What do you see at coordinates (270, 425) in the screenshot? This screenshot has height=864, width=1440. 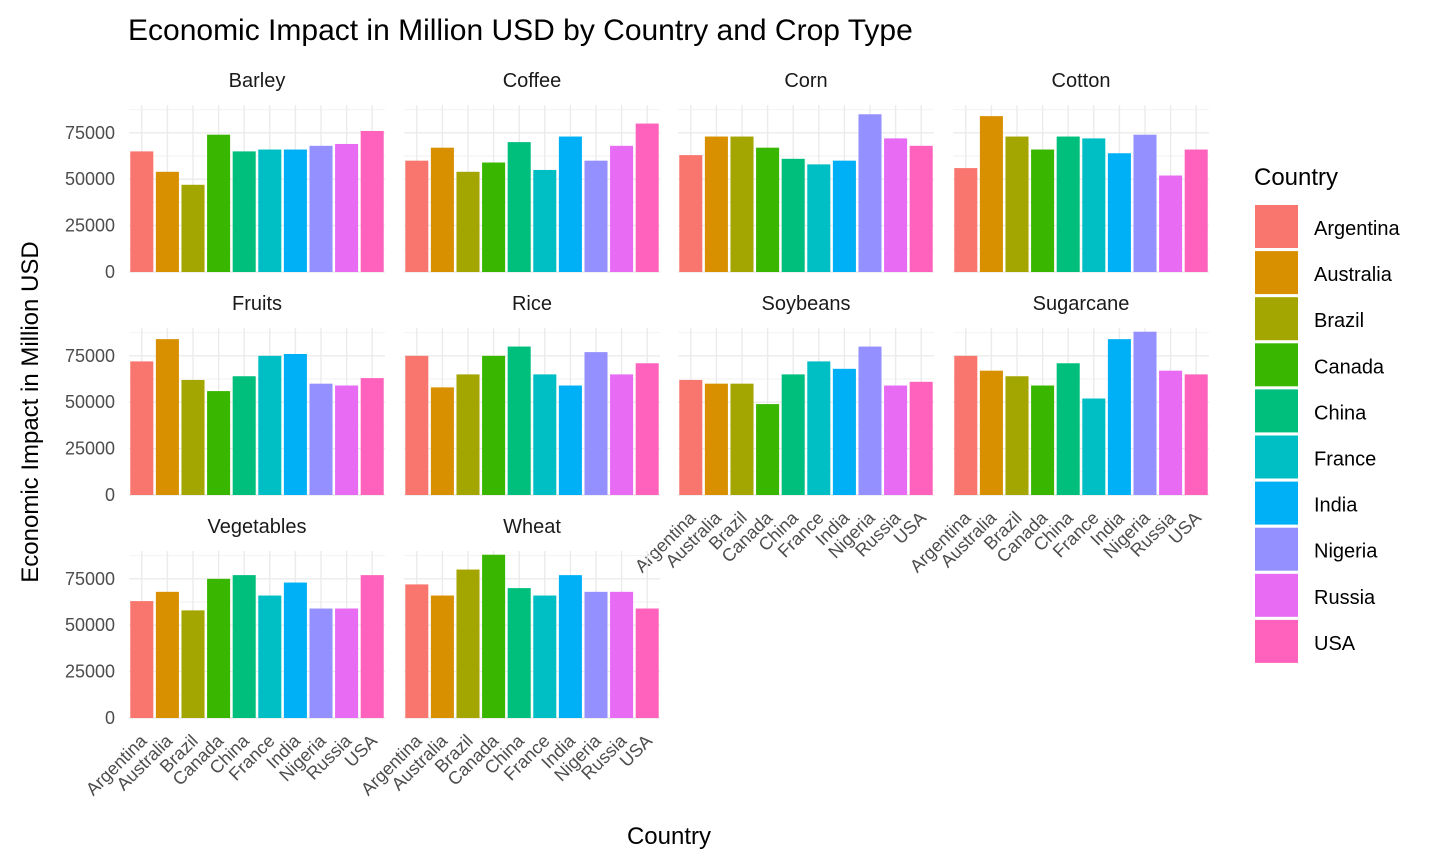 I see `bar-fruits-france` at bounding box center [270, 425].